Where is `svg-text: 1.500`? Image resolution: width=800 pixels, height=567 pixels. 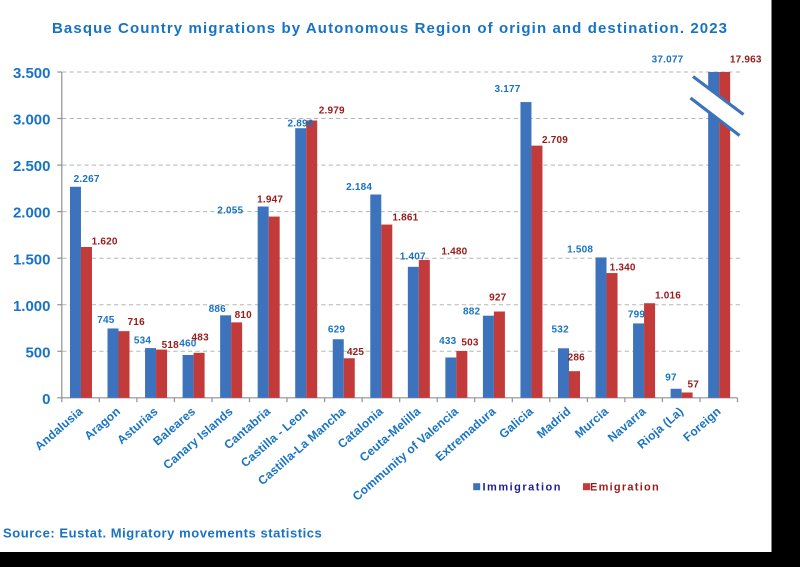 svg-text: 1.500 is located at coordinates (32, 259).